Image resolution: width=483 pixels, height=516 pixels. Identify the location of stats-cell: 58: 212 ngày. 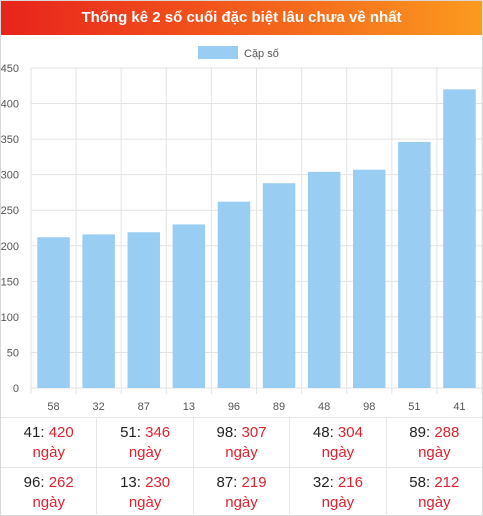
(434, 492).